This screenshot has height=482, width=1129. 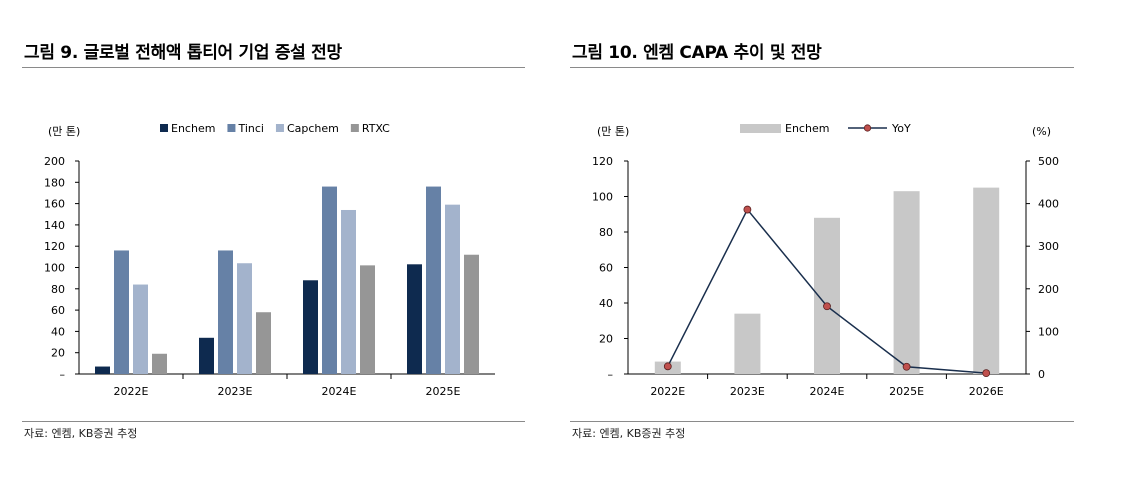 What do you see at coordinates (310, 327) in the screenshot?
I see `bar-enchem-2024e` at bounding box center [310, 327].